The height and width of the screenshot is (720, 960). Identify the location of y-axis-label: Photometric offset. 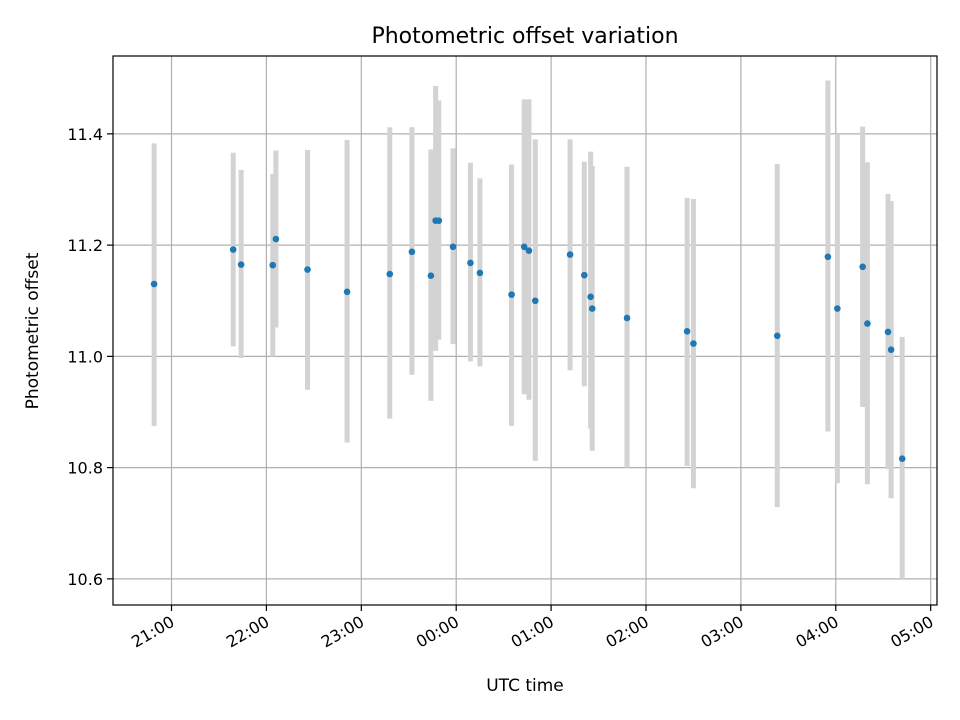
(33, 330).